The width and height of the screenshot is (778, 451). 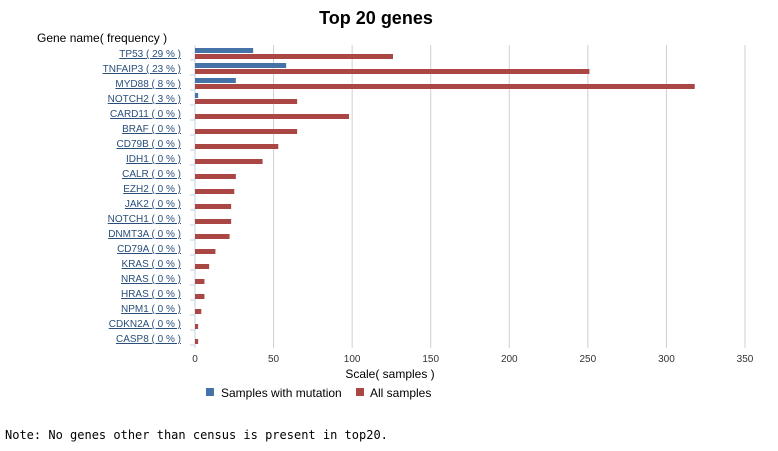 What do you see at coordinates (400, 393) in the screenshot?
I see `legend-label-all-samples: All samples` at bounding box center [400, 393].